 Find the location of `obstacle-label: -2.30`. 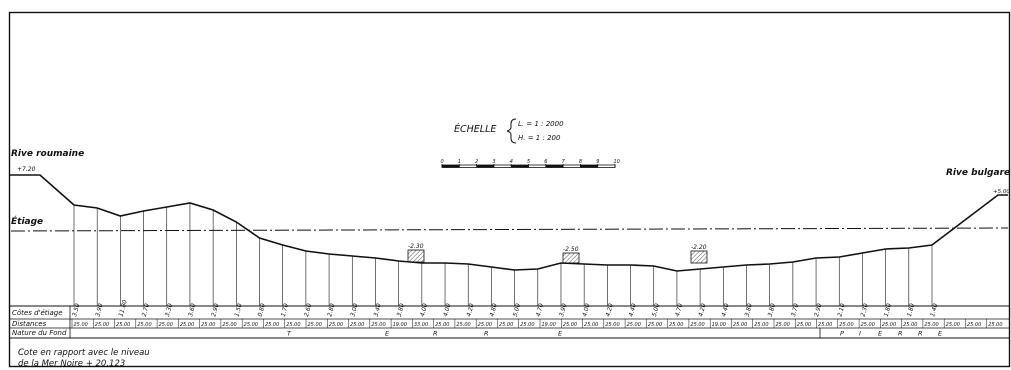

obstacle-label: -2.30 is located at coordinates (416, 246).